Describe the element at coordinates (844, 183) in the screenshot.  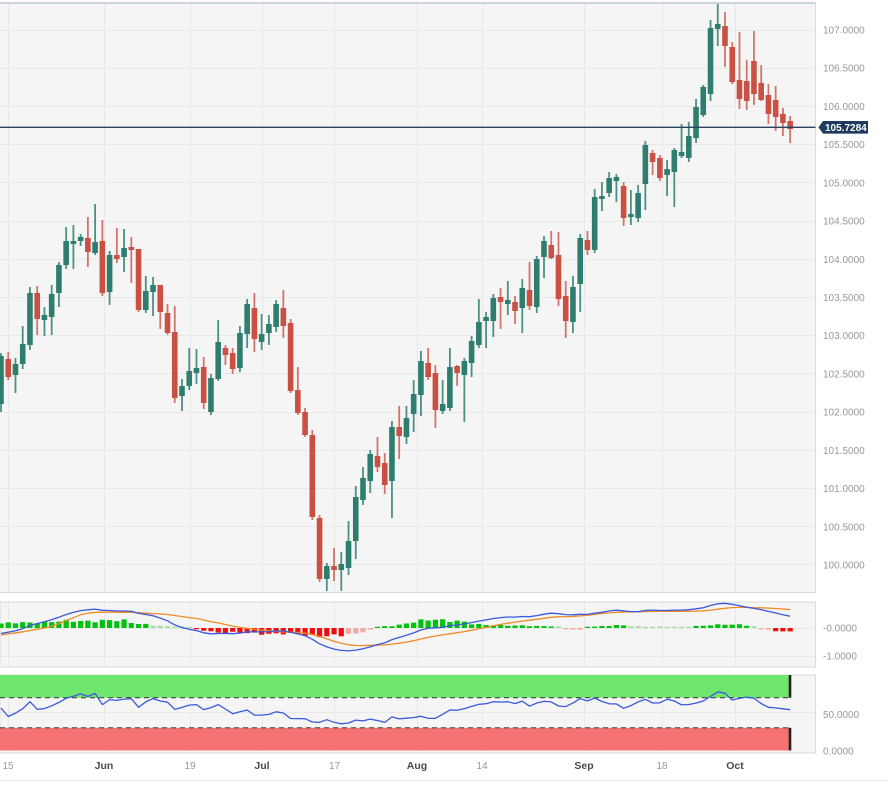
I see `svg-text: 105.0000` at that location.